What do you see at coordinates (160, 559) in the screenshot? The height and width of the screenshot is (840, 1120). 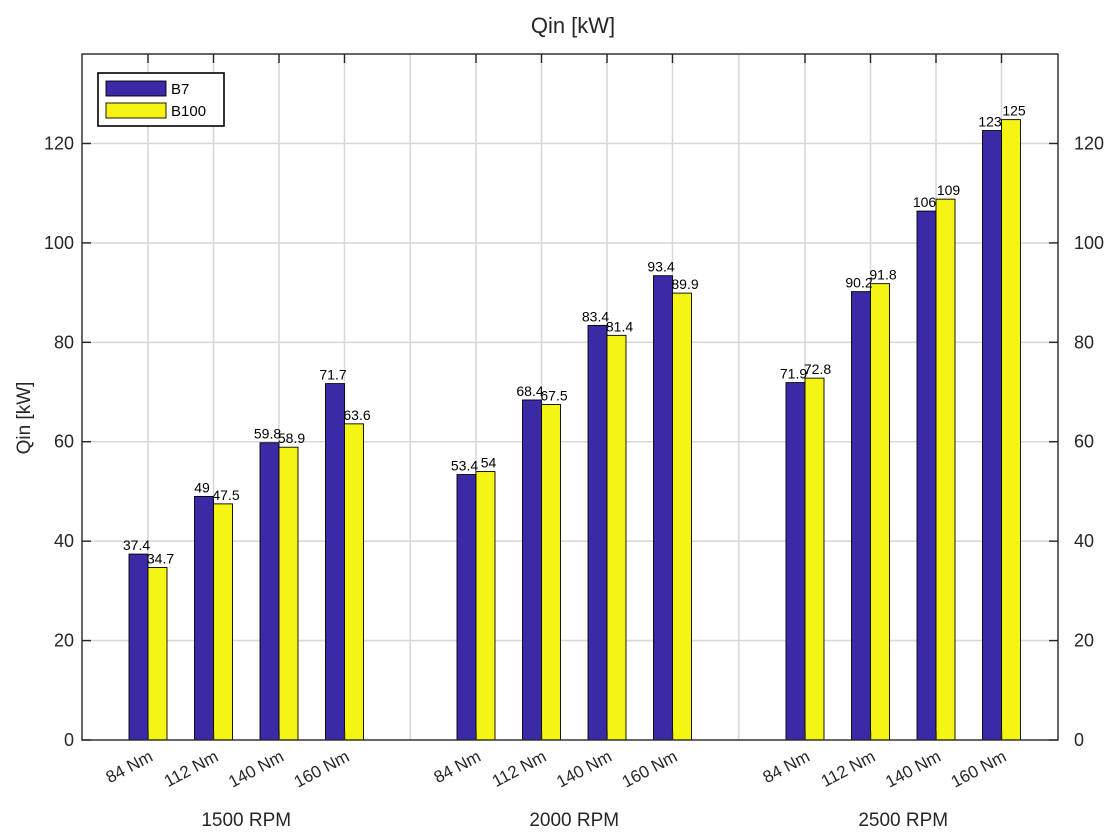 I see `data-label-b100: 34.7` at bounding box center [160, 559].